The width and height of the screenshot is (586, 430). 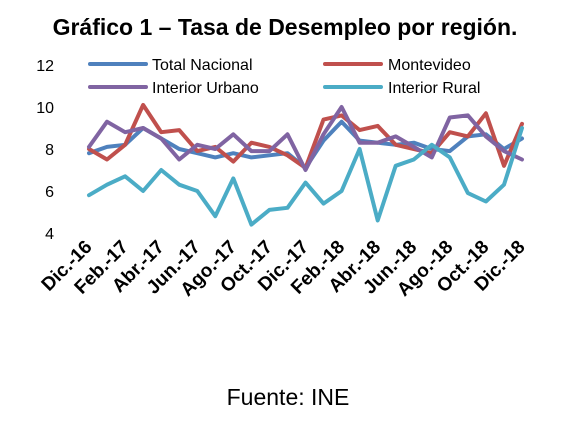 I want to click on legend-label: Interior Rural, so click(x=434, y=88).